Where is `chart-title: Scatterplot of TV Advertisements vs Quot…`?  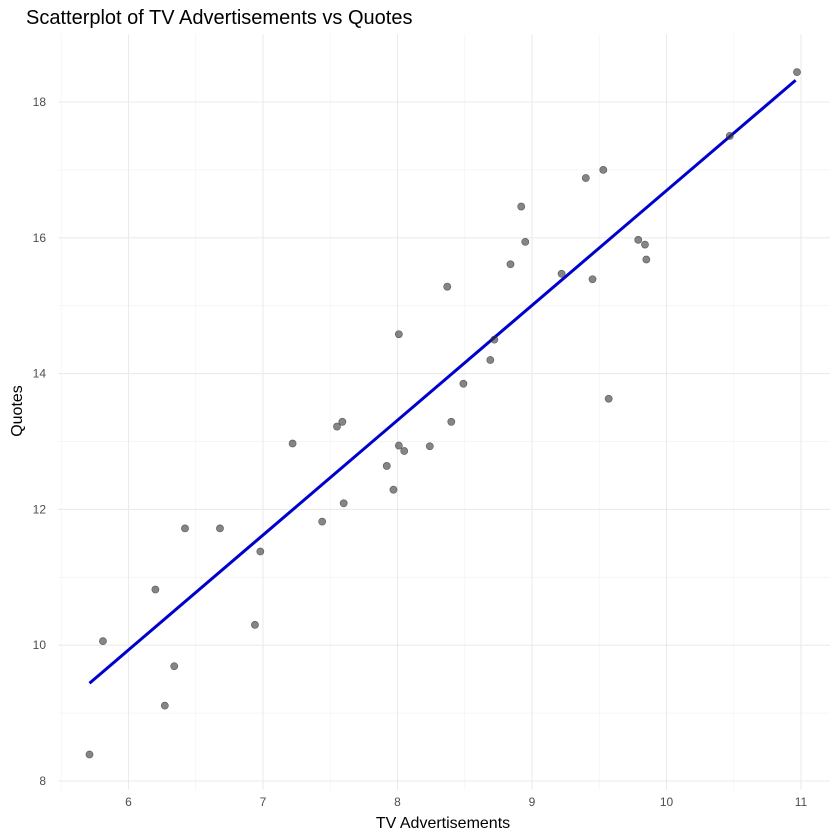 chart-title: Scatterplot of TV Advertisements vs Quot… is located at coordinates (219, 18).